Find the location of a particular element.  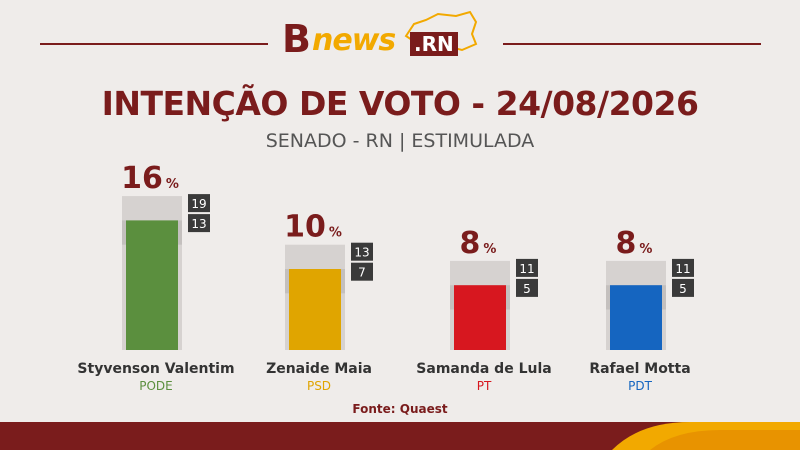

upper-bound-3: 11 is located at coordinates (526, 269).